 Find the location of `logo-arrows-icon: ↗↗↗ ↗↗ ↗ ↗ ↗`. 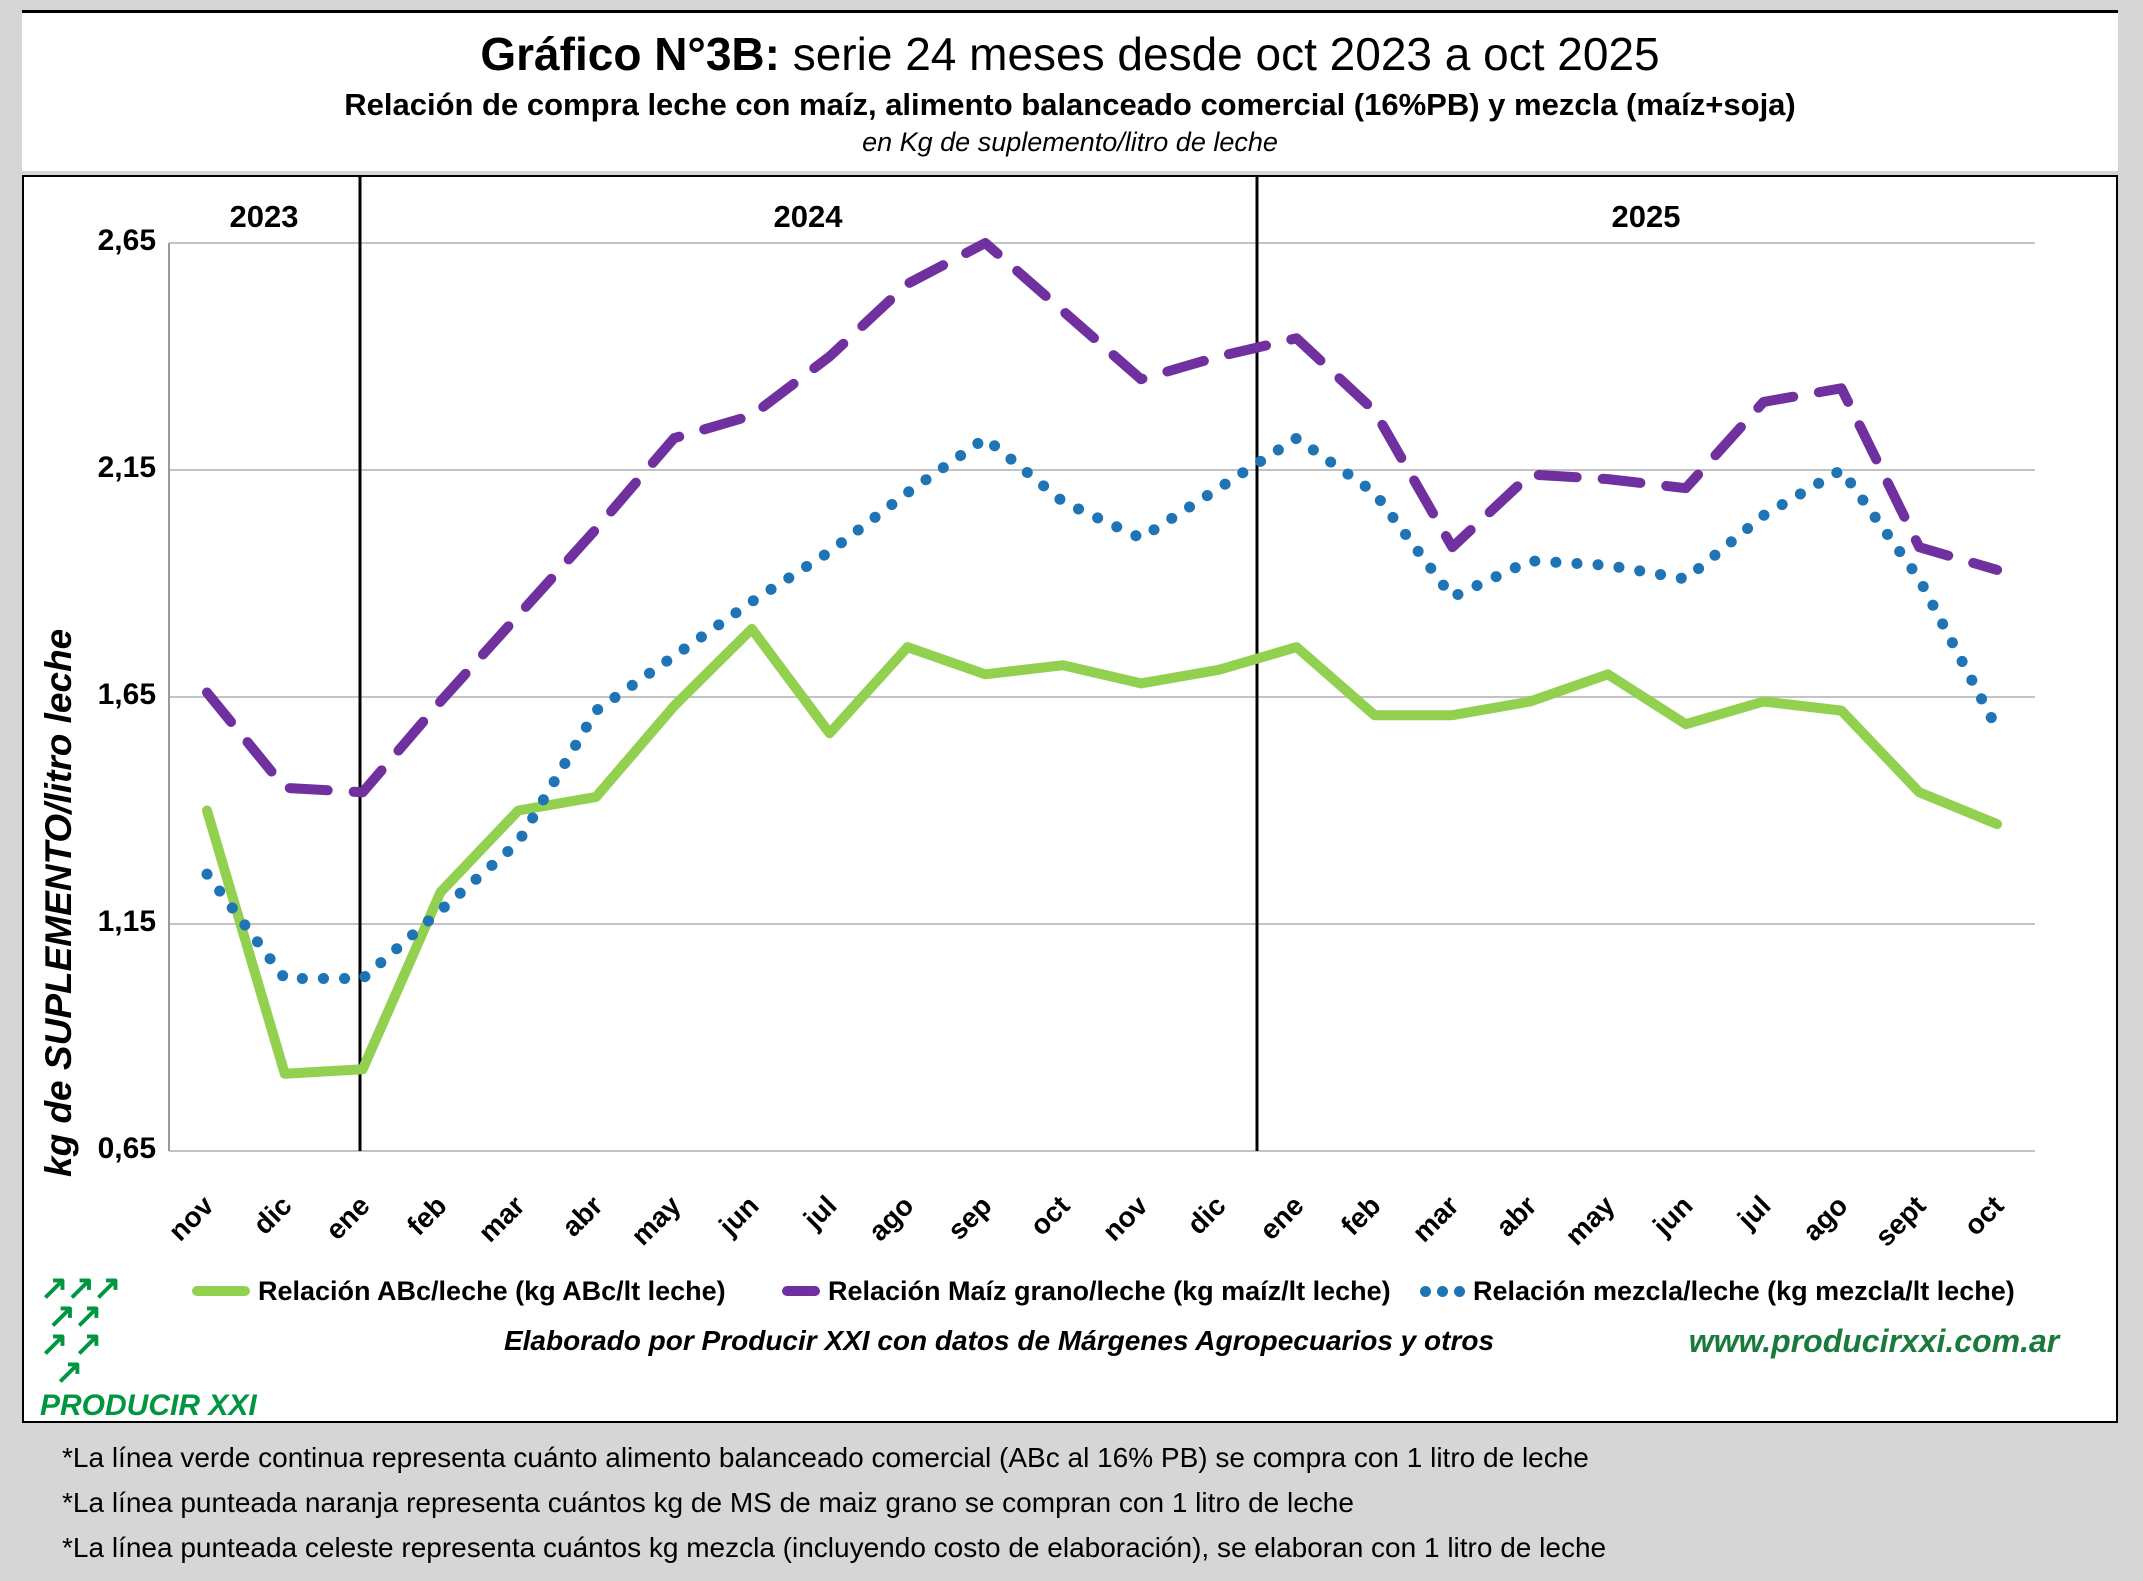

logo-arrows-icon: ↗↗↗ ↗↗ ↗ ↗ ↗ is located at coordinates (80, 1330).